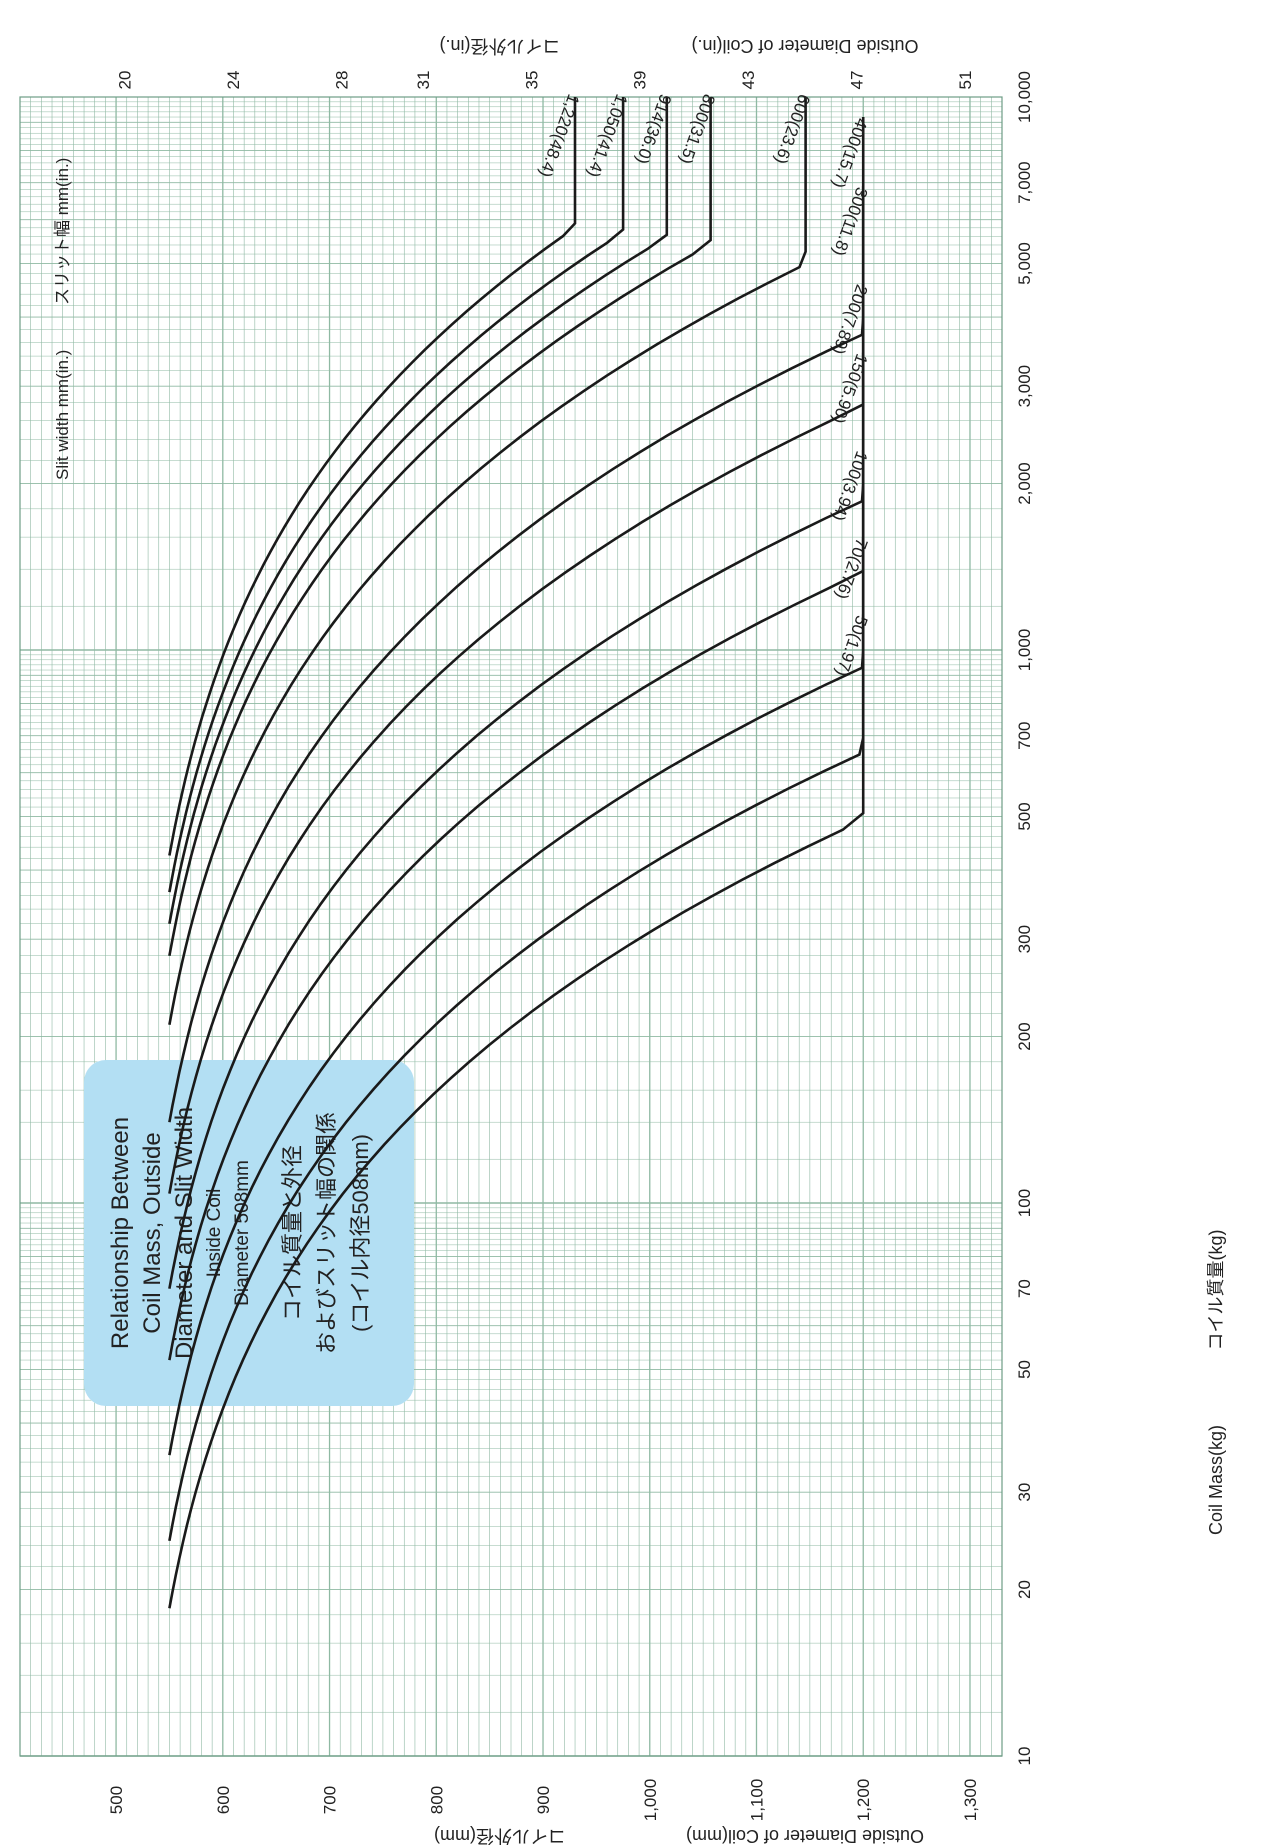 Image resolution: width=1281 pixels, height=1845 pixels. I want to click on mass-tick-label: 10,000, so click(1024, 97).